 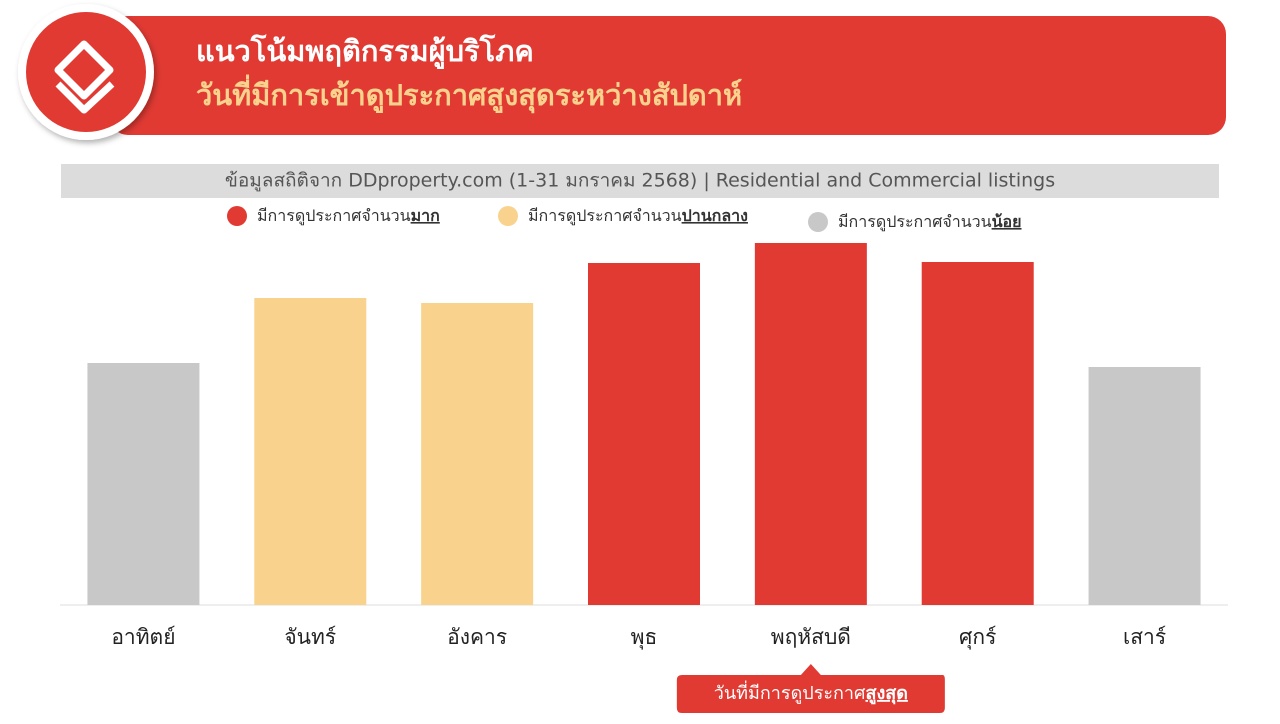 I want to click on legend-label: มีการดูประกาศจำนวนมาก, so click(x=348, y=216).